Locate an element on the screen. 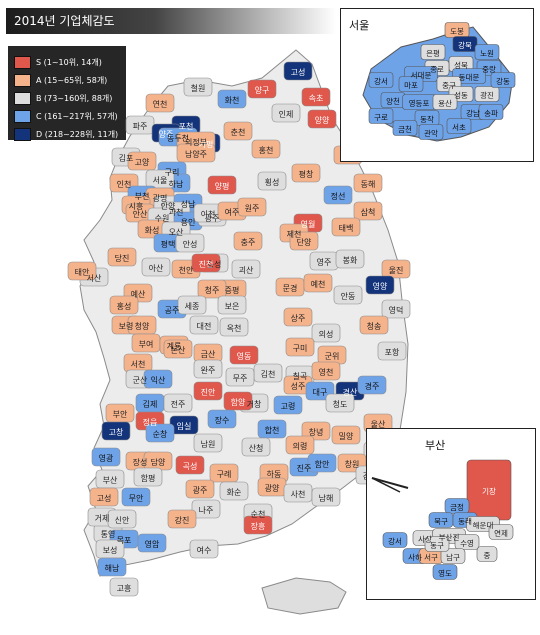  region-label: 동두천 is located at coordinates (178, 138).